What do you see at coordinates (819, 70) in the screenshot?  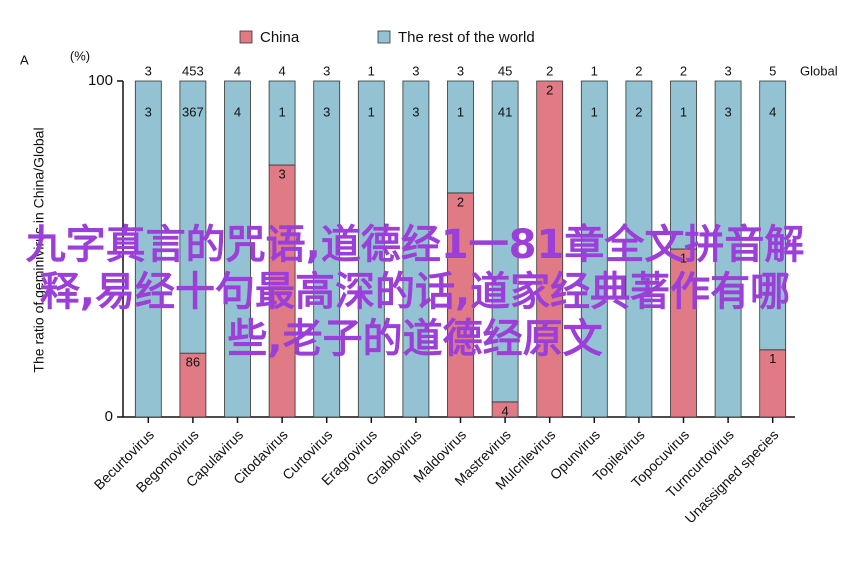 I see `totals-name: Global` at bounding box center [819, 70].